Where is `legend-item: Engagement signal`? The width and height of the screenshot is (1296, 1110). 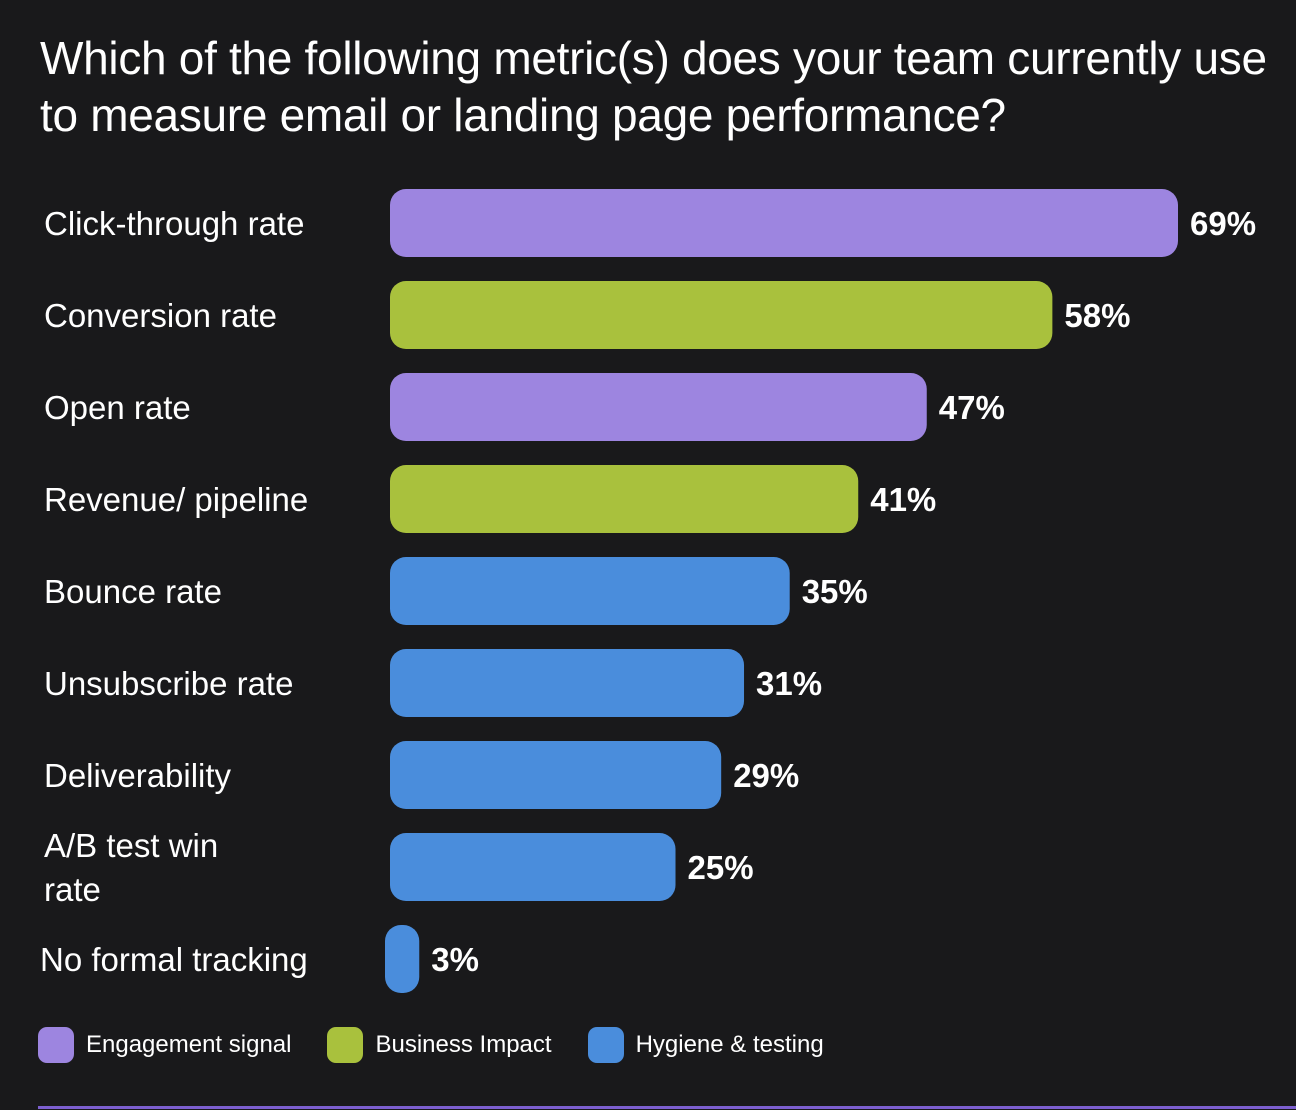
legend-item: Engagement signal is located at coordinates (164, 1045).